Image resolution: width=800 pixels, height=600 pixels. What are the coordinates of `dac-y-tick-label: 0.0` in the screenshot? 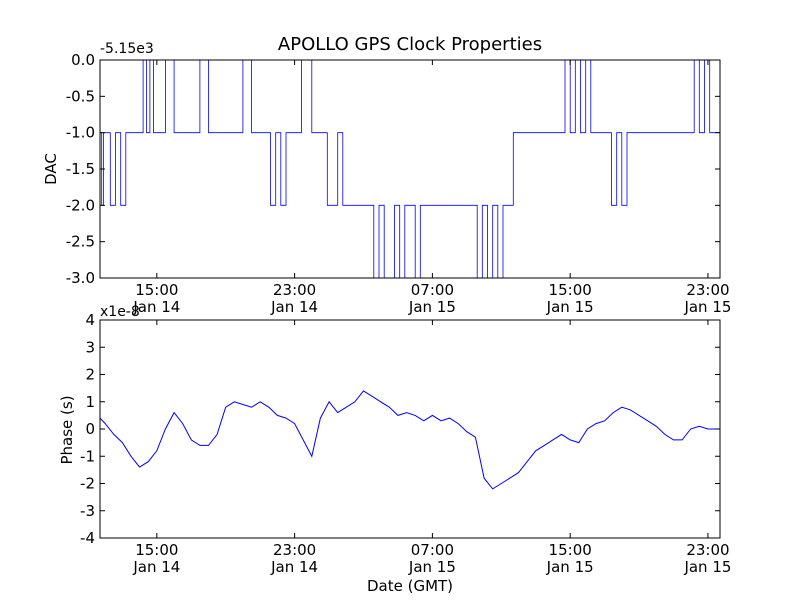 It's located at (83, 60).